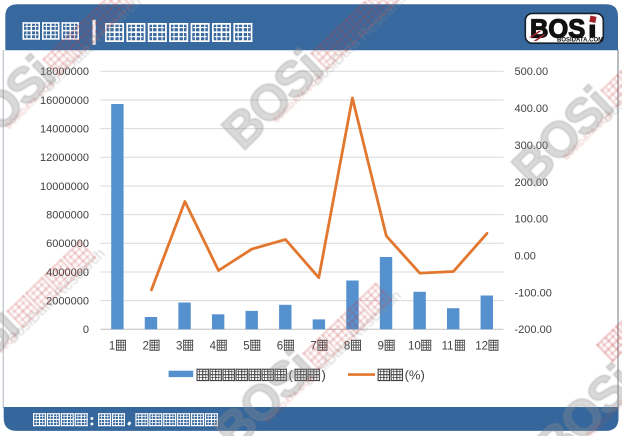 The image size is (622, 436). What do you see at coordinates (146, 347) in the screenshot?
I see `svg-text: 2` at bounding box center [146, 347].